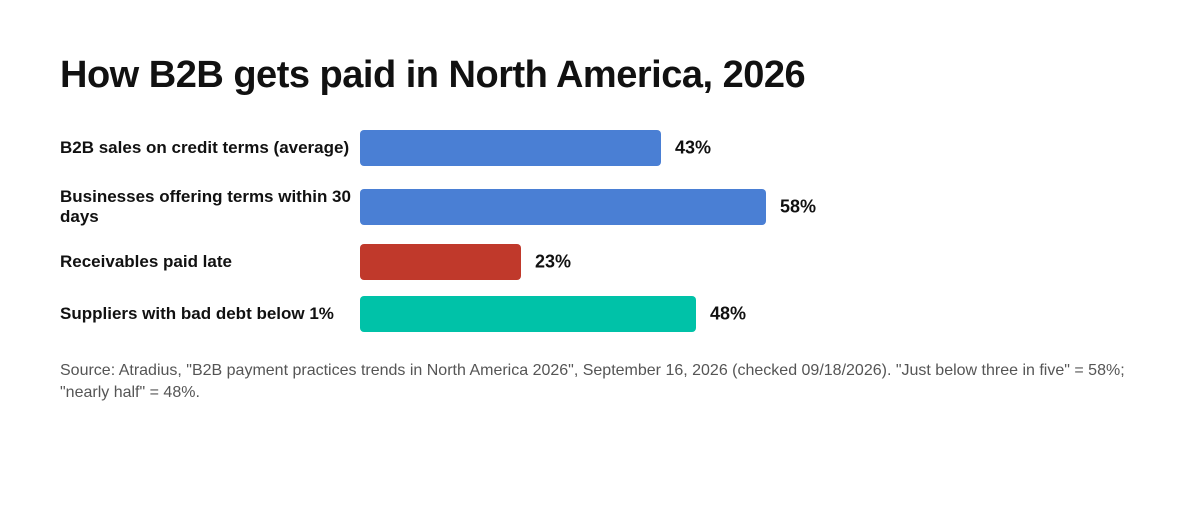  What do you see at coordinates (728, 313) in the screenshot?
I see `value-label: 48%` at bounding box center [728, 313].